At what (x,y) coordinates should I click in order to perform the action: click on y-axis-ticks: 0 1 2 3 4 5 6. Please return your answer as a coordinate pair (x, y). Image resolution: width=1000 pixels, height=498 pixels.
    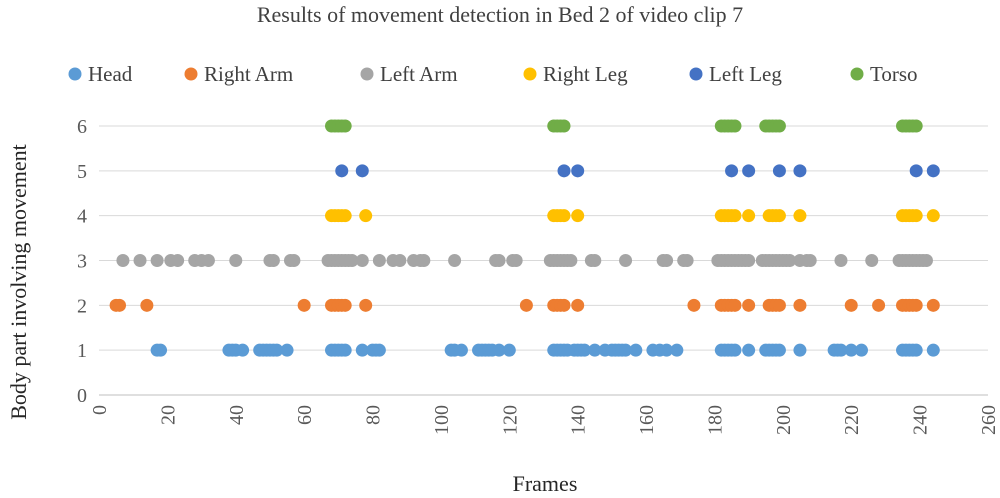
    Looking at the image, I should click on (82, 261).